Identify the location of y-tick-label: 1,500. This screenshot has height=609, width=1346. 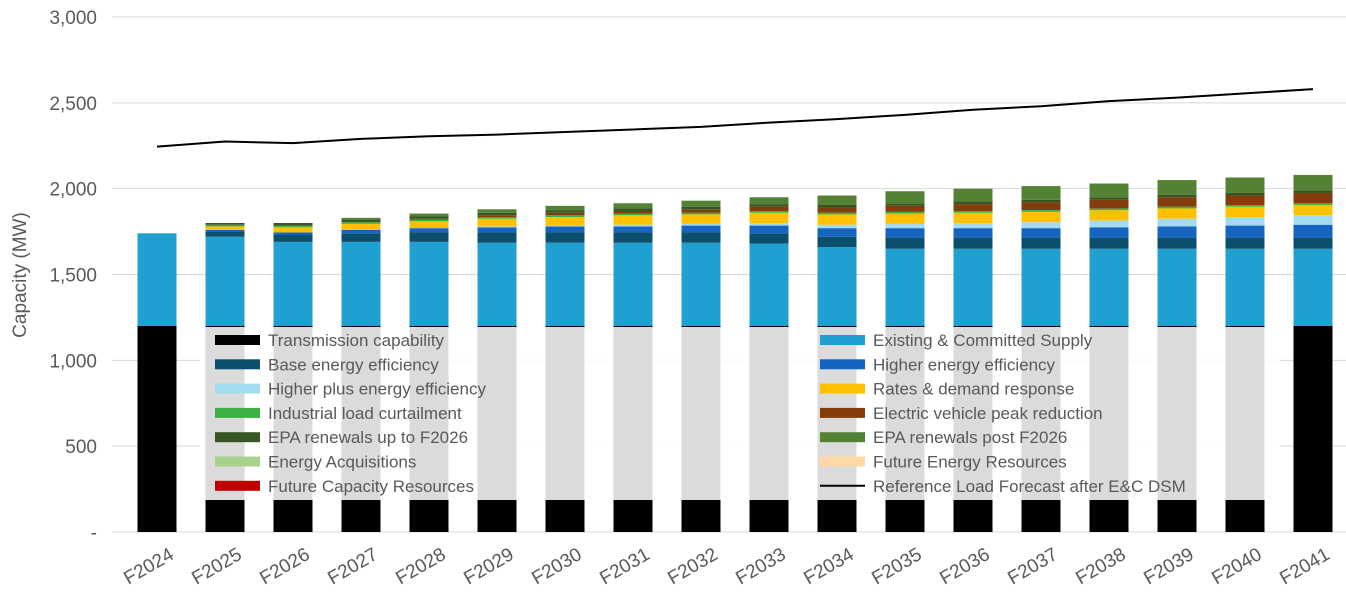
(73, 276).